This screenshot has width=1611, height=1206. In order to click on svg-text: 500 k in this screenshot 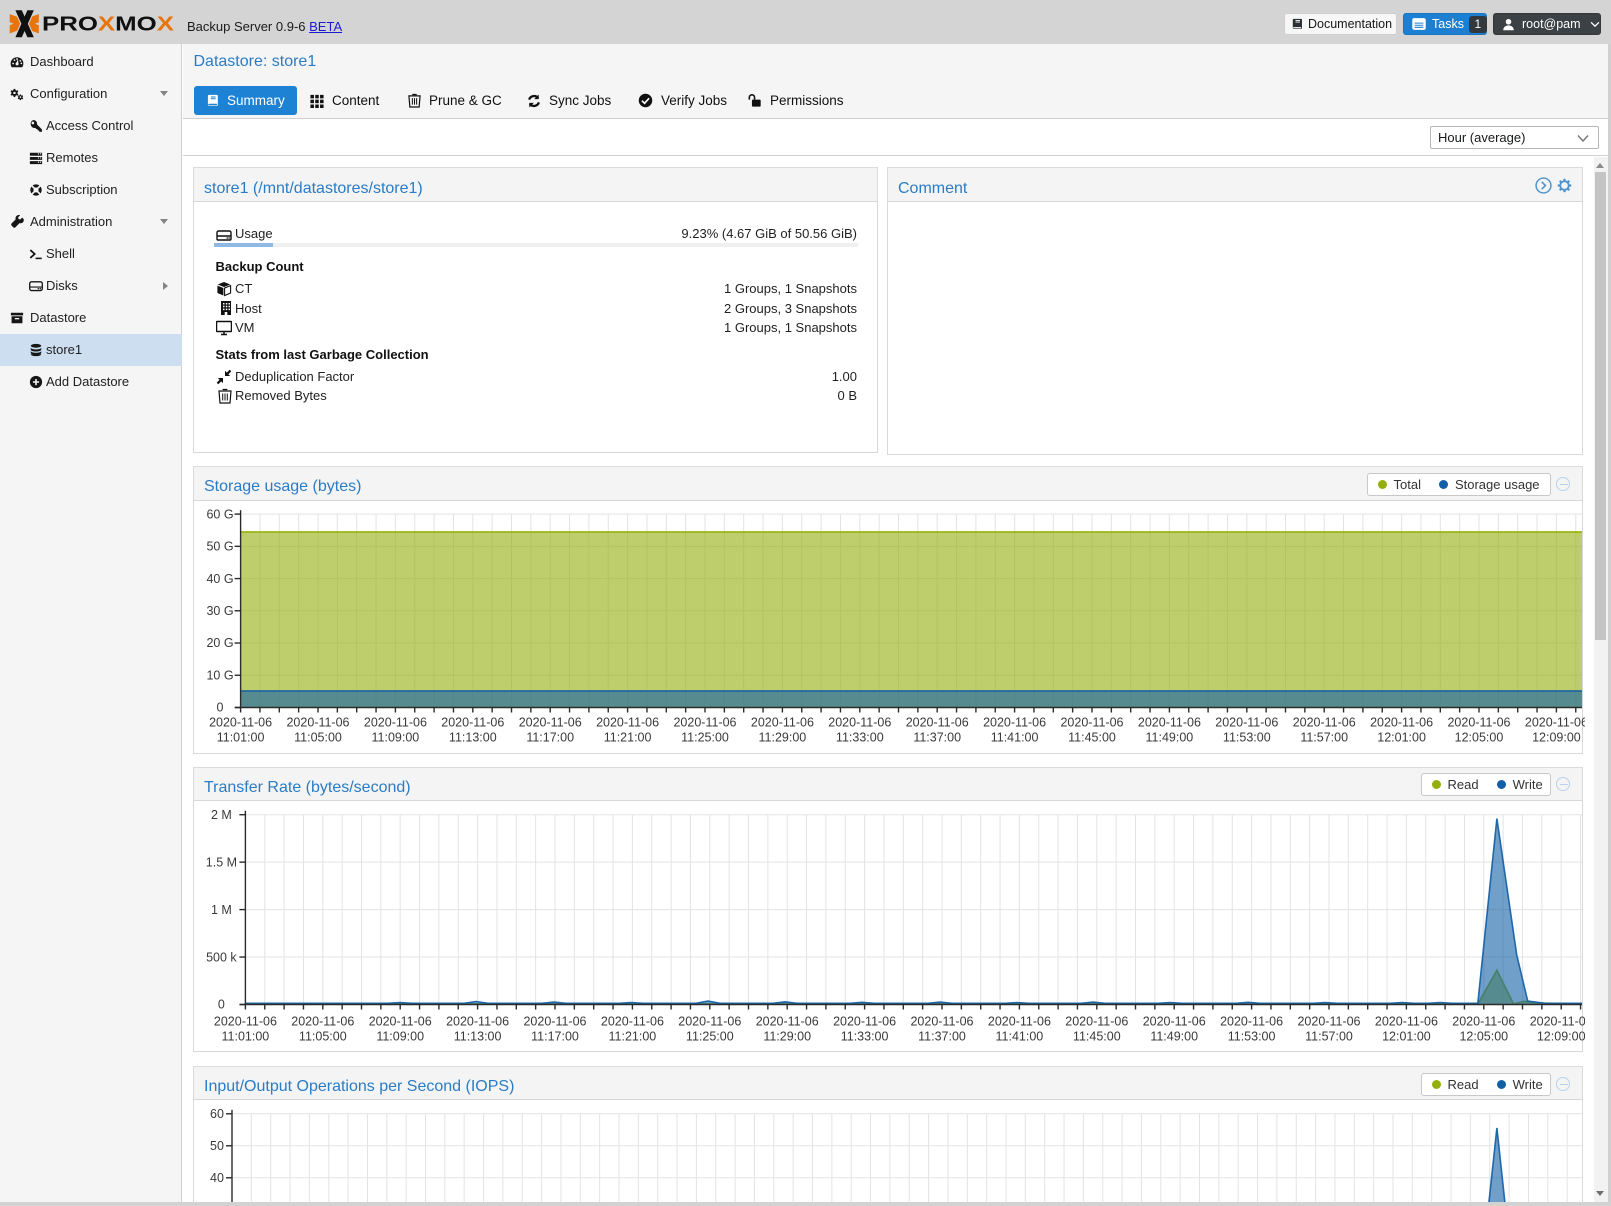, I will do `click(221, 957)`.